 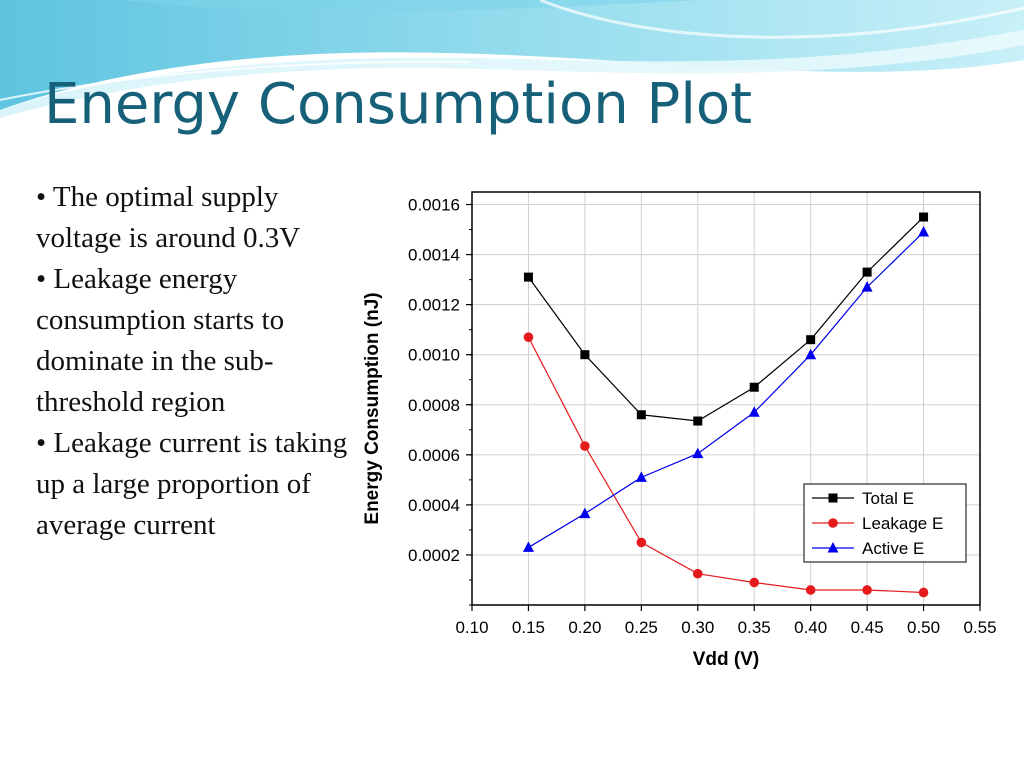 I want to click on y-tick-label: 0.0016, so click(x=434, y=205).